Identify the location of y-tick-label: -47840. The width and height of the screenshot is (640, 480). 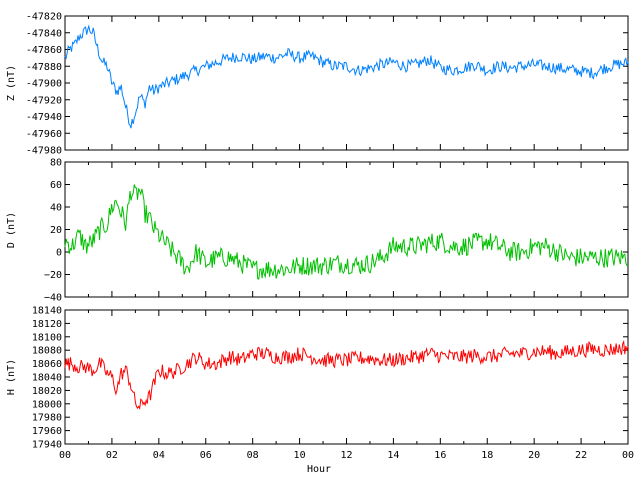
(44, 33).